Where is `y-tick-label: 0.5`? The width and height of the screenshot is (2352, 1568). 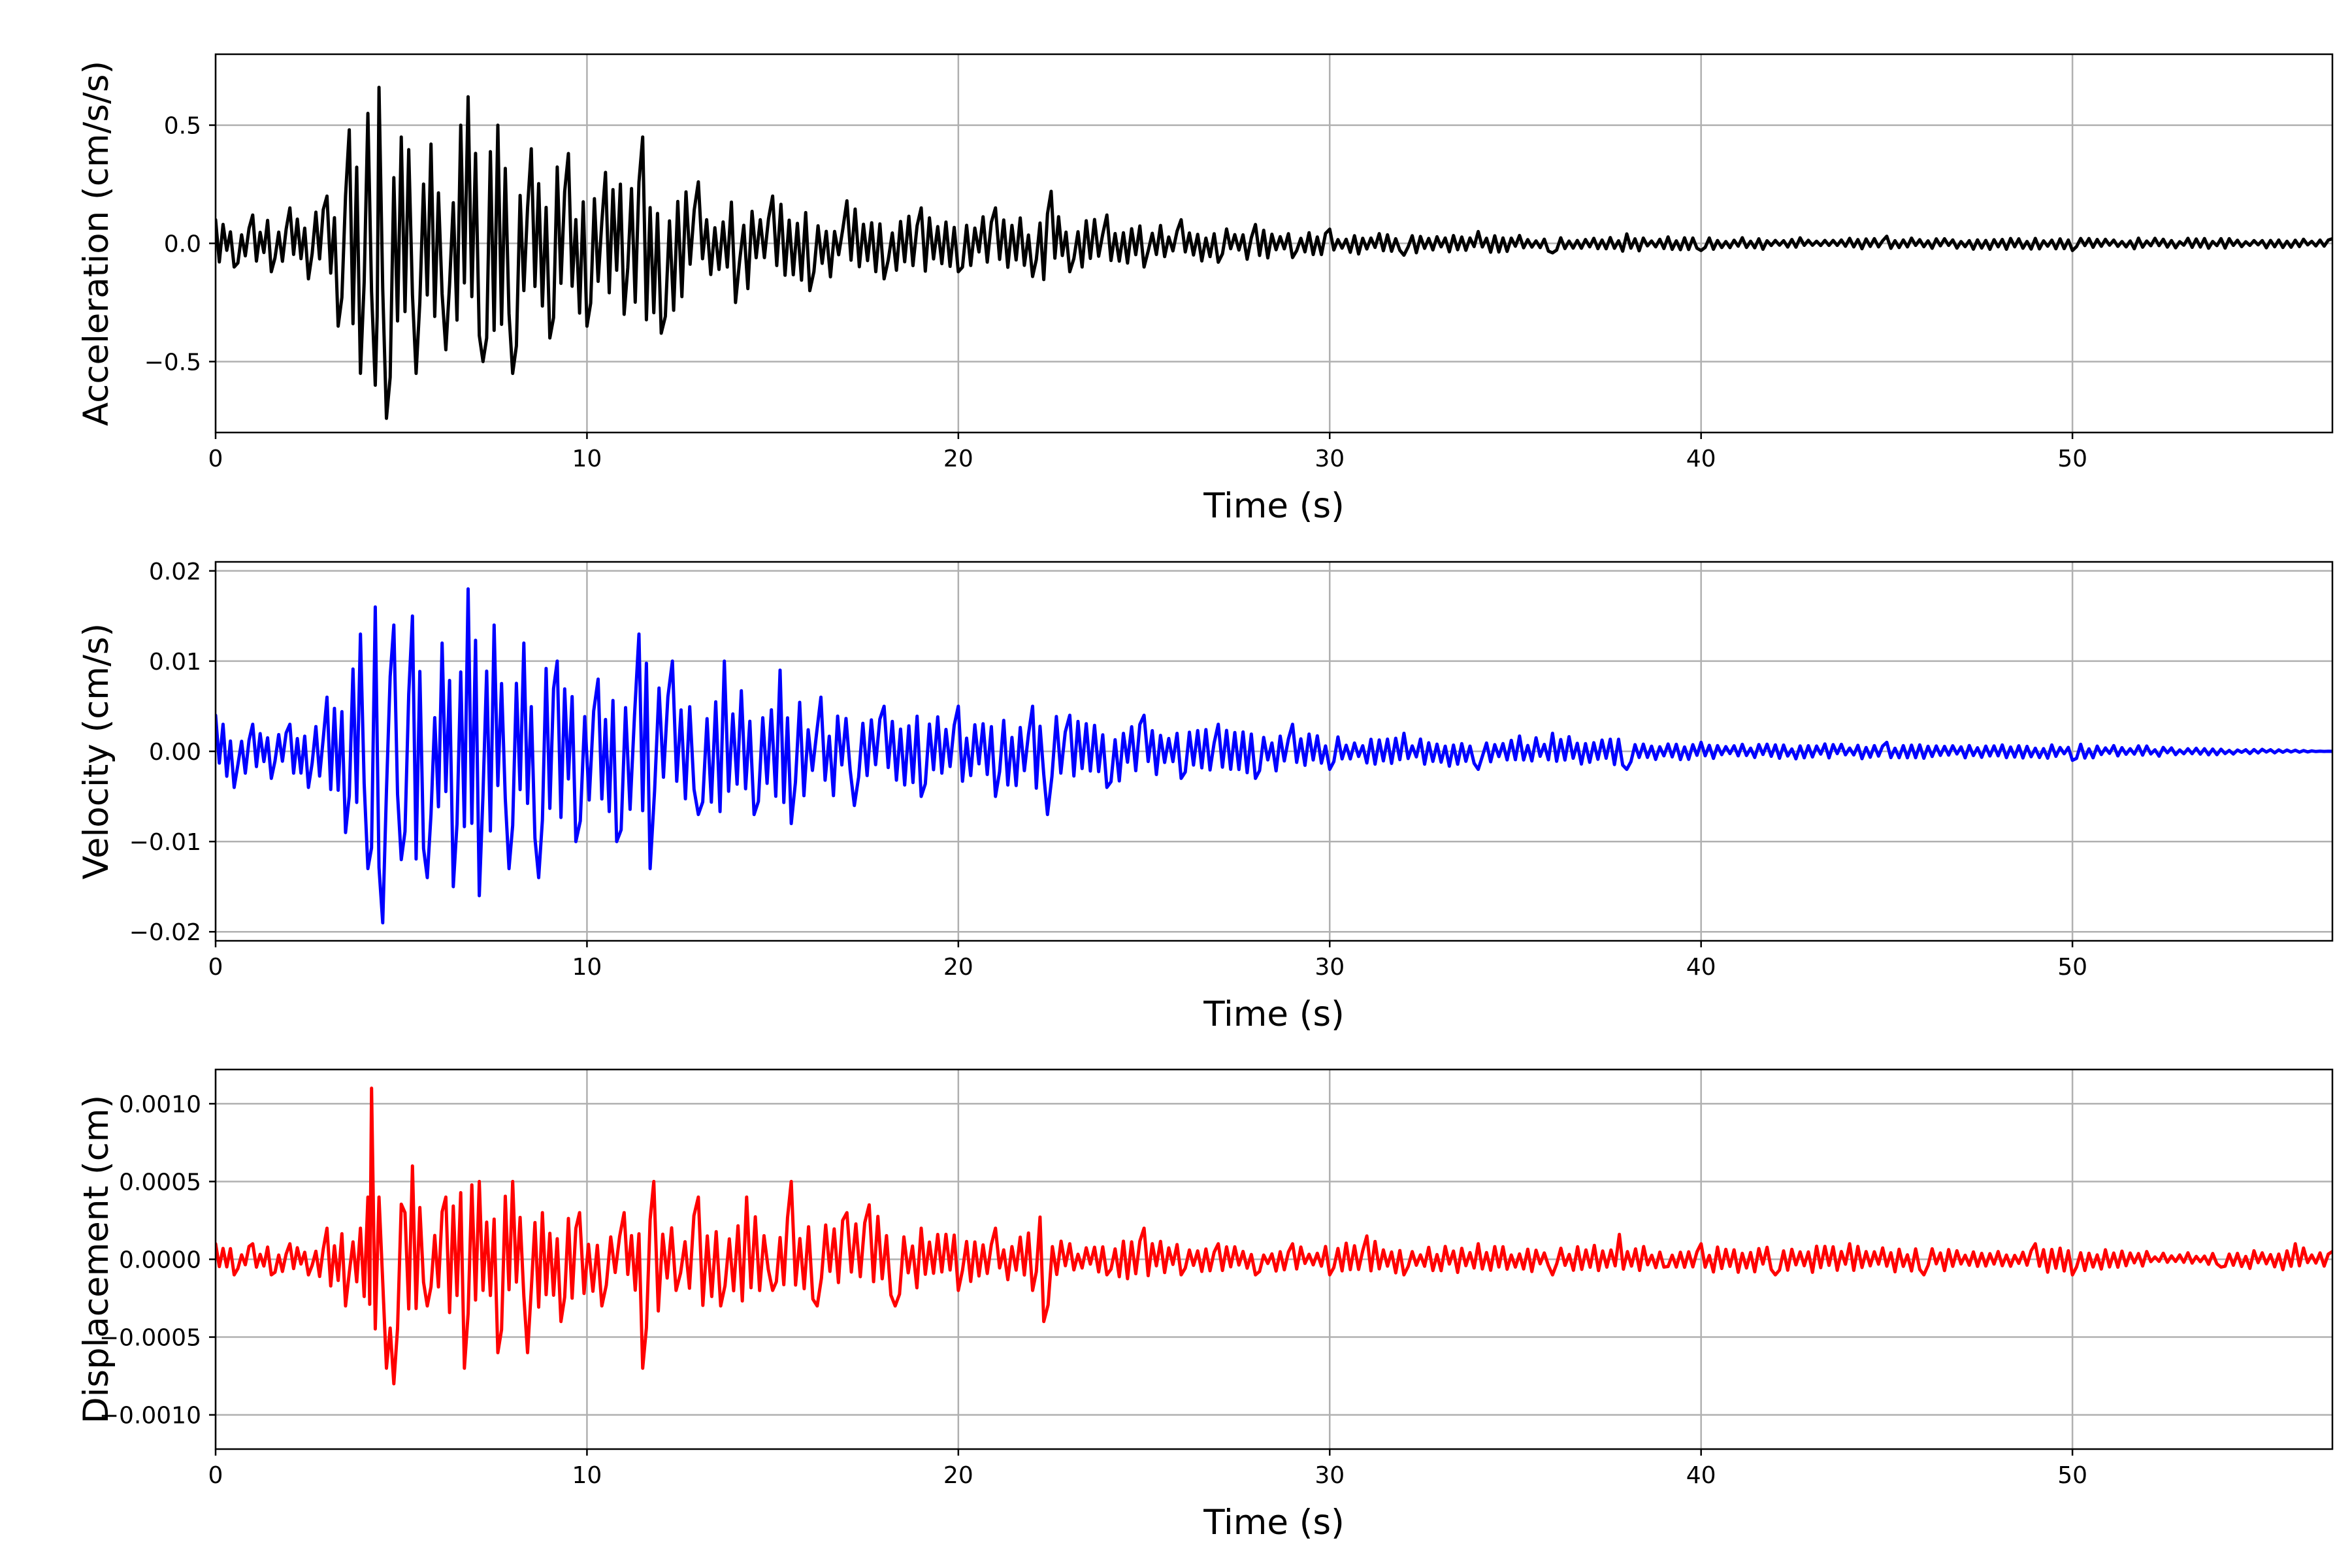 y-tick-label: 0.5 is located at coordinates (182, 126).